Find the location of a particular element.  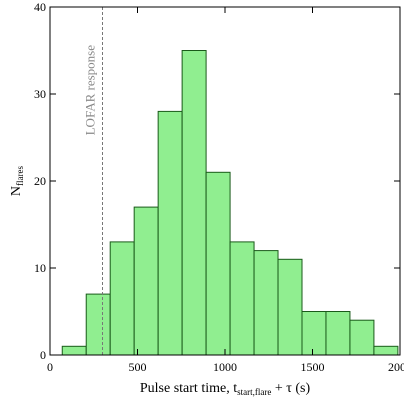

x-label-main: Pulse start time, t is located at coordinates (188, 388).